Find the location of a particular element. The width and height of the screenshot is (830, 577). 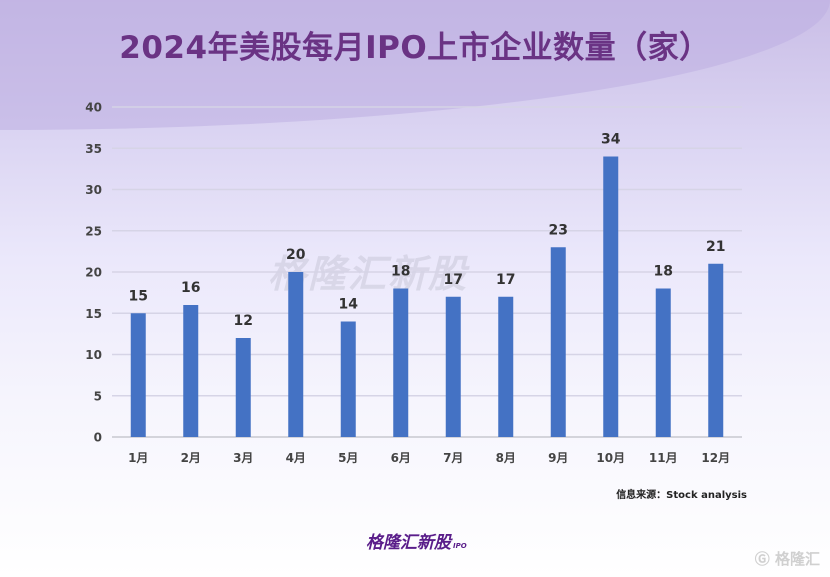

logo-text: 格隆汇新股 is located at coordinates (408, 543).